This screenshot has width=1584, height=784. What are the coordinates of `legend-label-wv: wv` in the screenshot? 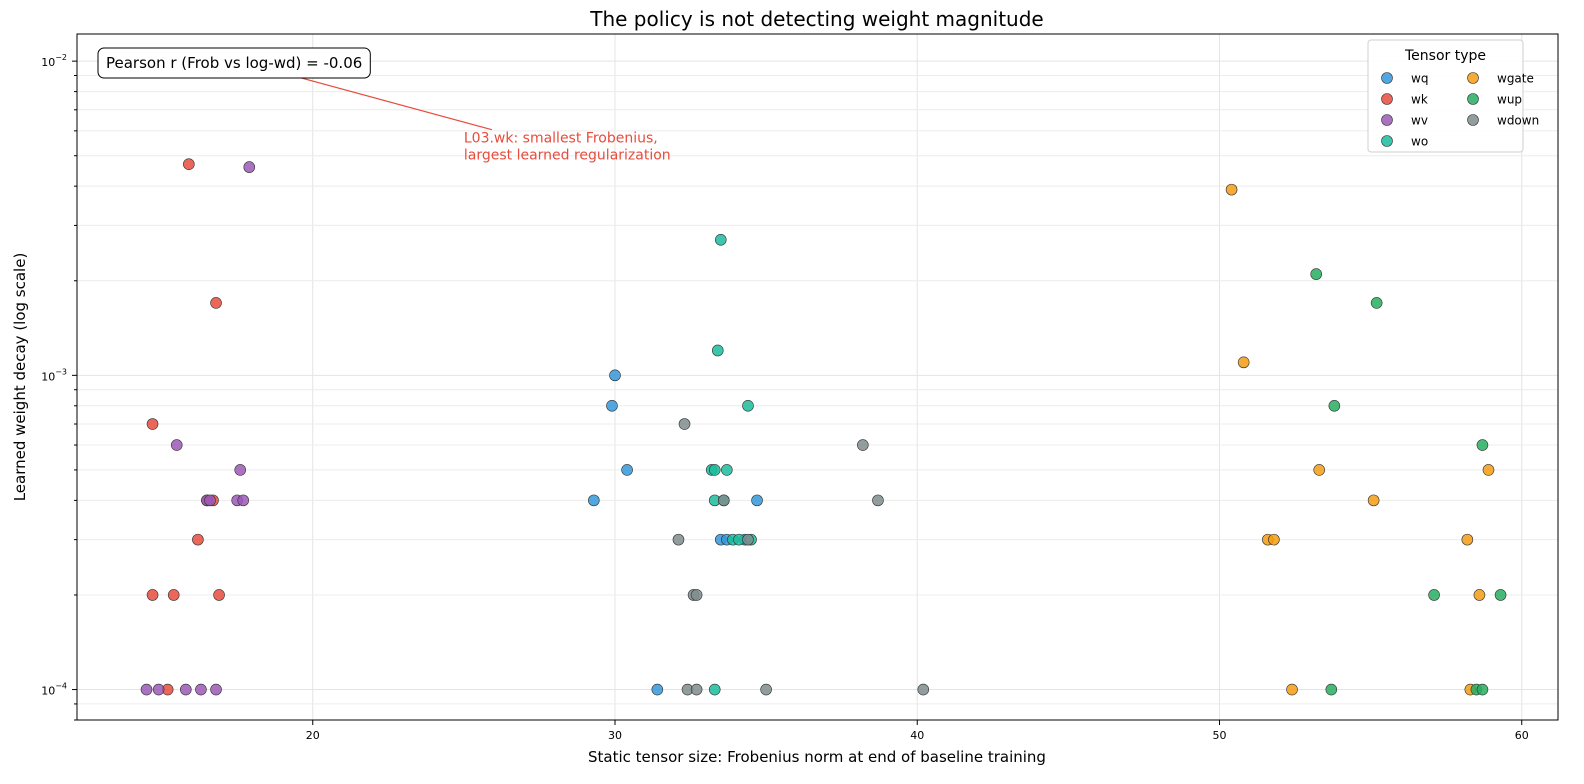 It's located at (1419, 121).